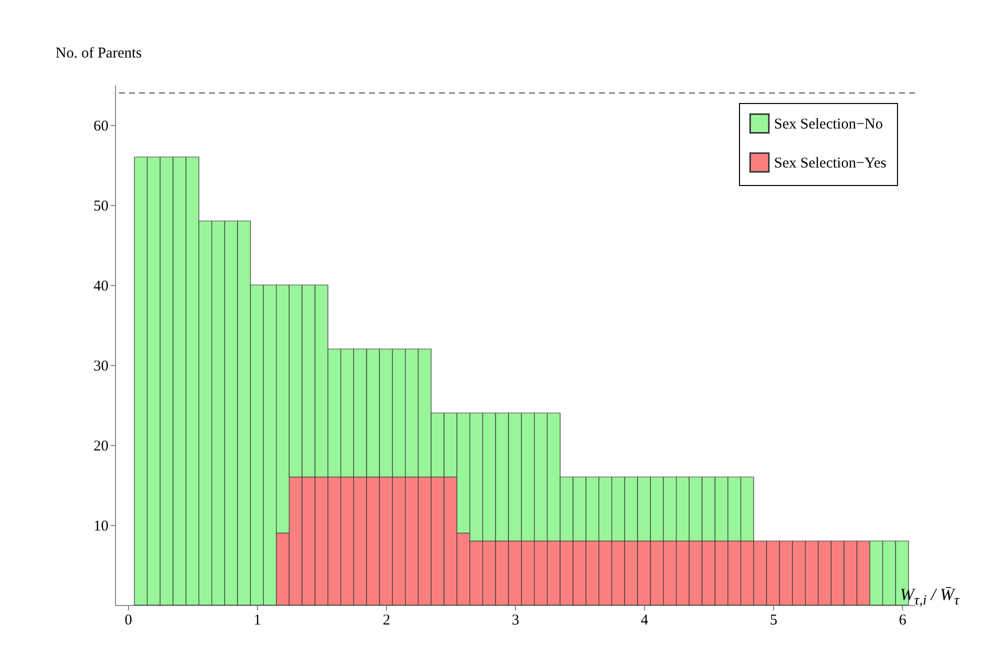 This screenshot has width=987, height=668. Describe the element at coordinates (101, 366) in the screenshot. I see `y-tick-label: 30` at that location.